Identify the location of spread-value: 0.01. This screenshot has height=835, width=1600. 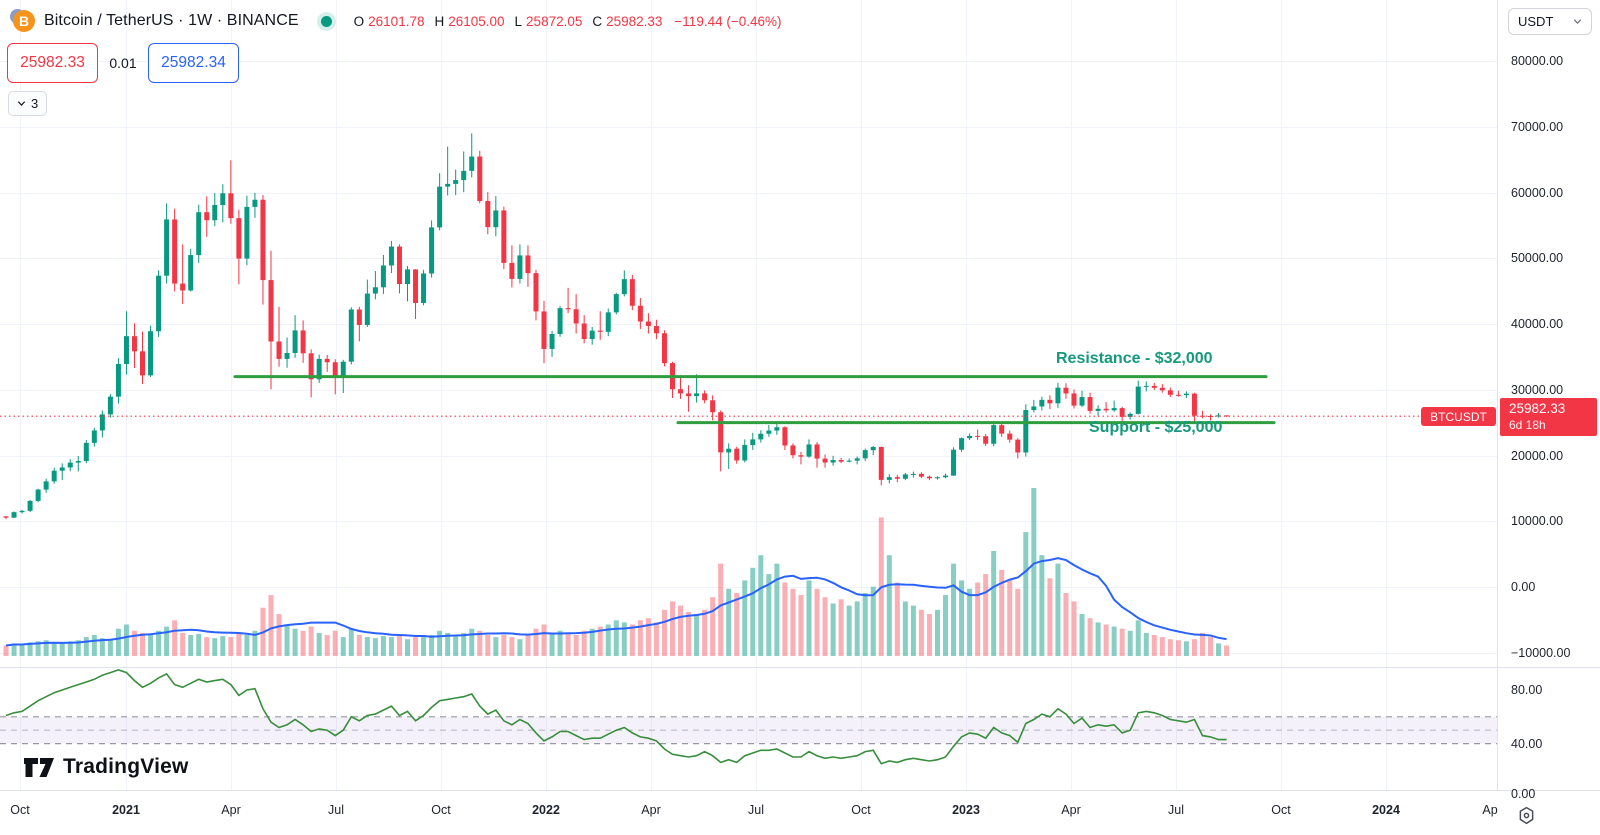
(123, 63).